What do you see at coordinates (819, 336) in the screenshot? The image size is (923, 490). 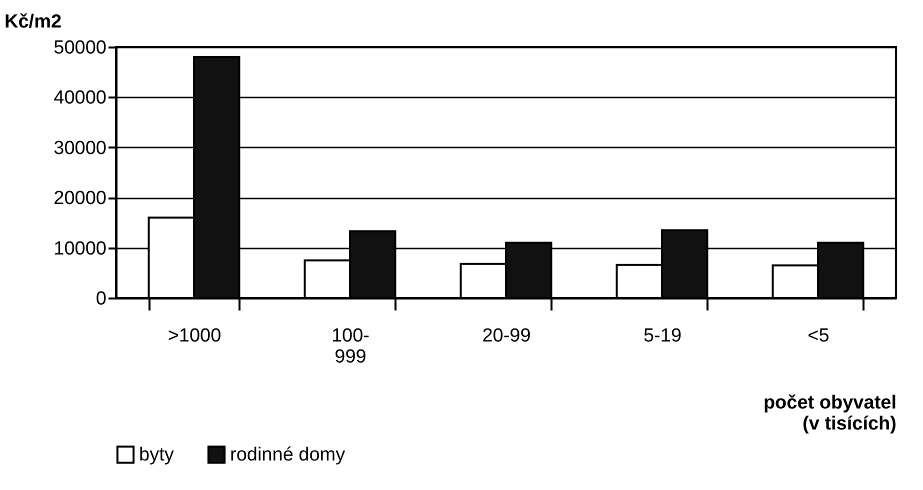 I see `x-tick-label: <5` at bounding box center [819, 336].